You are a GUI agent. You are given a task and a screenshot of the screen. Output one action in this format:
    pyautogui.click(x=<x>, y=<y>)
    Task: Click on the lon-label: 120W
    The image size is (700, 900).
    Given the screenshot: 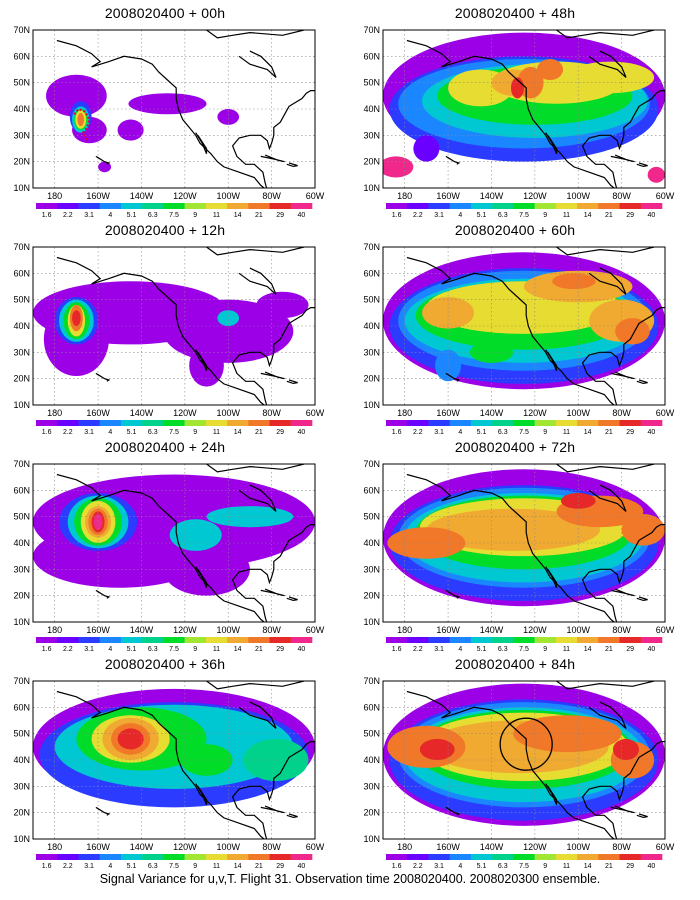 What is the action you would take?
    pyautogui.click(x=535, y=847)
    